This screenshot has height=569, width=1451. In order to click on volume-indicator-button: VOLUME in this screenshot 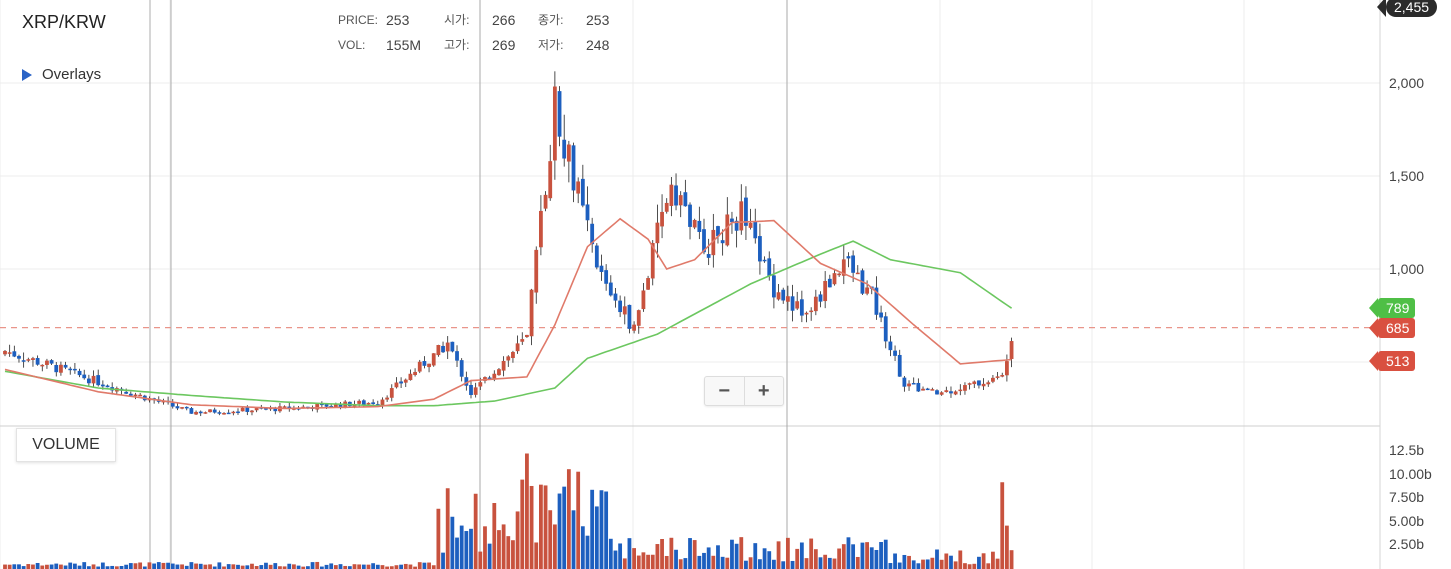, I will do `click(66, 445)`.